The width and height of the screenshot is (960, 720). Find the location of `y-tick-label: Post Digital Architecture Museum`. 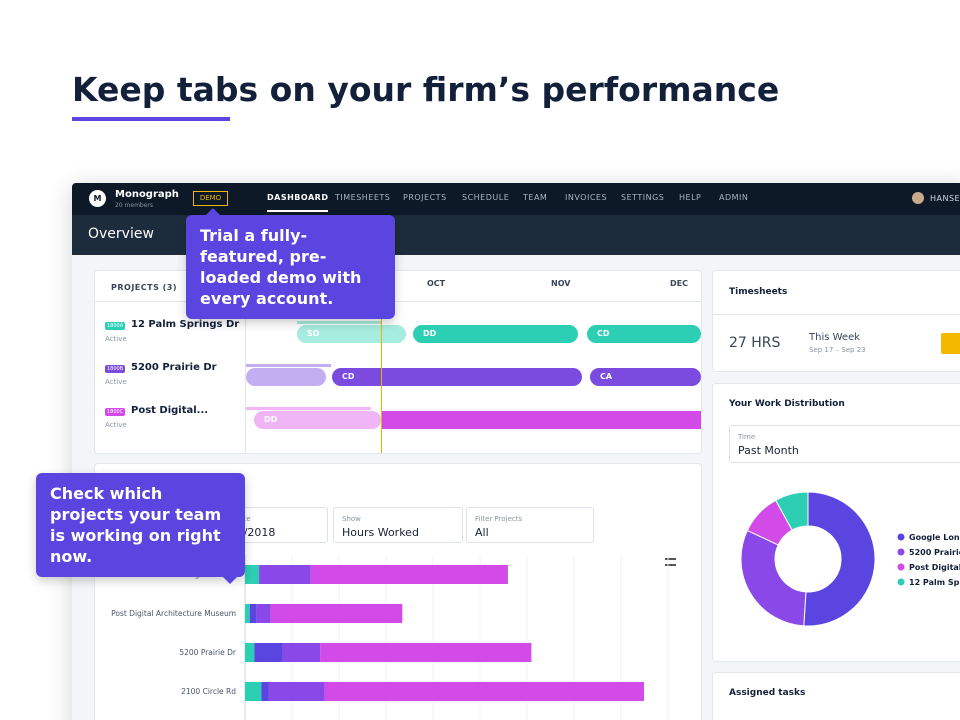

y-tick-label: Post Digital Architecture Museum is located at coordinates (173, 613).